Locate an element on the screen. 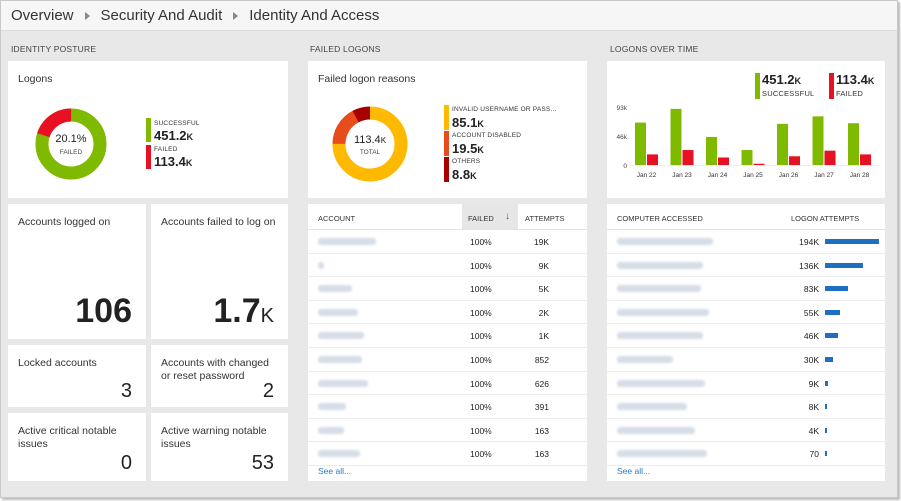 This screenshot has height=501, width=901. table-row: 100% 5K is located at coordinates (447, 289).